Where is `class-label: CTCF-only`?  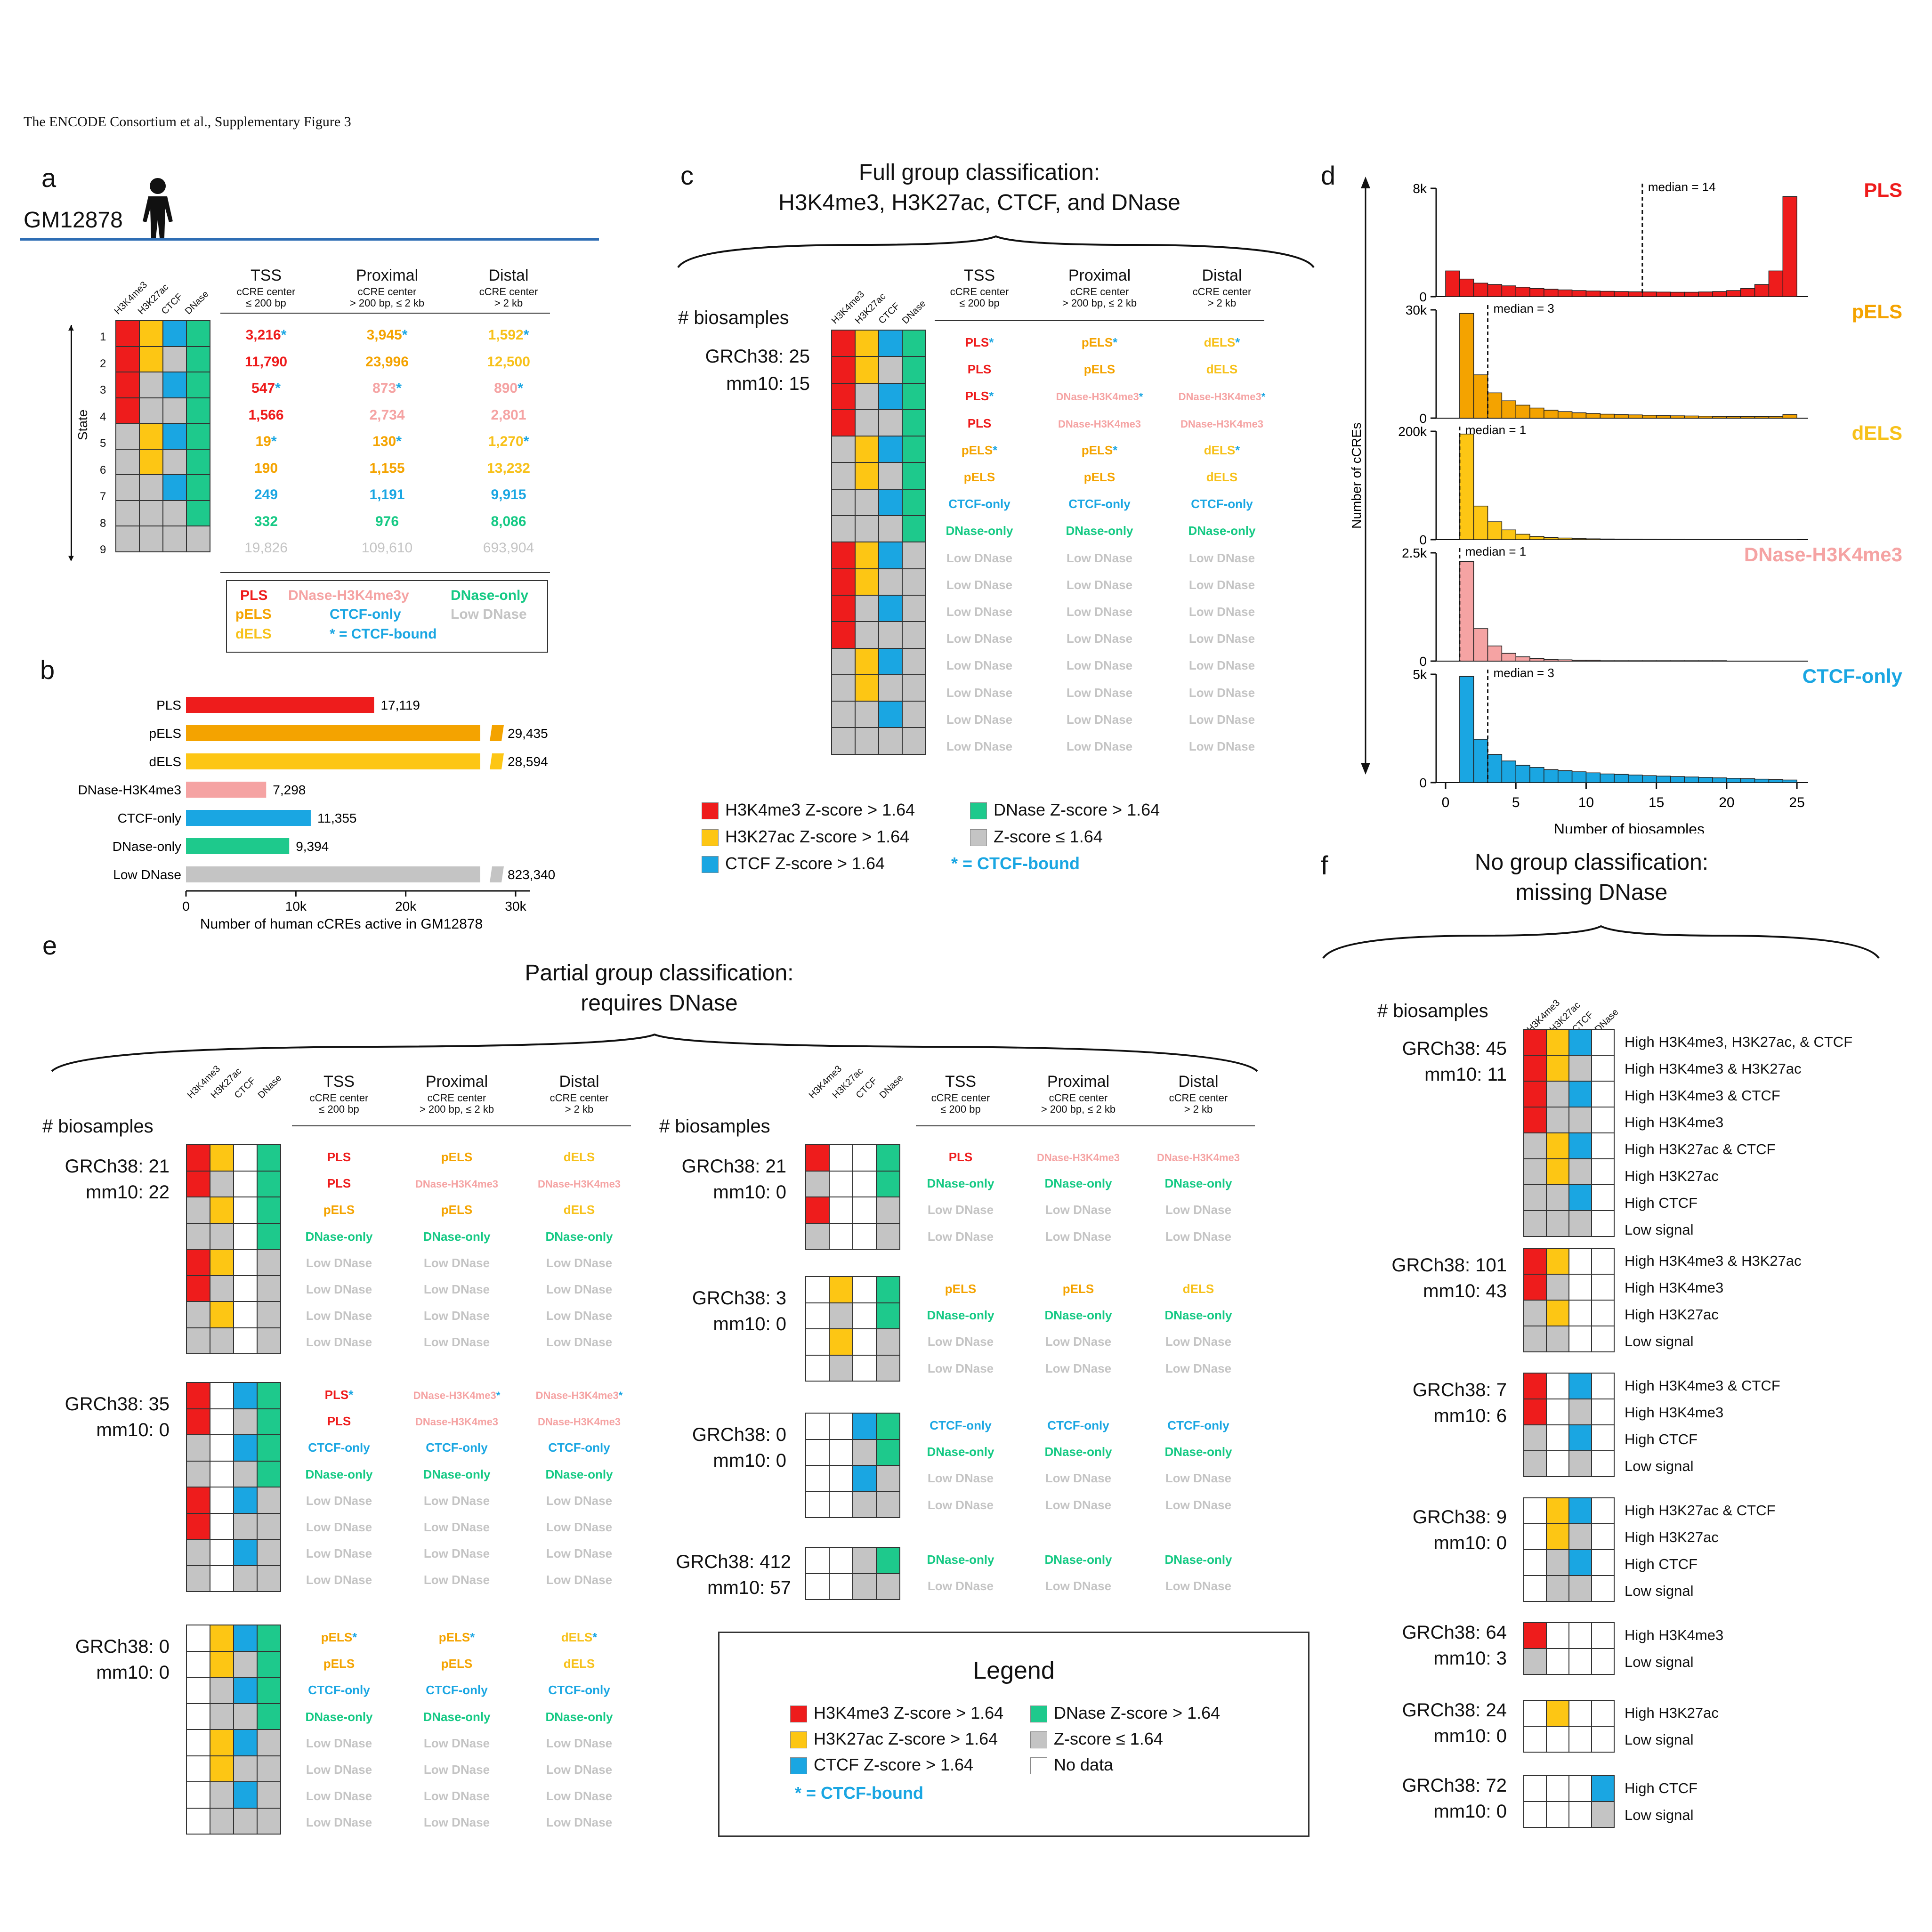 class-label: CTCF-only is located at coordinates (339, 1447).